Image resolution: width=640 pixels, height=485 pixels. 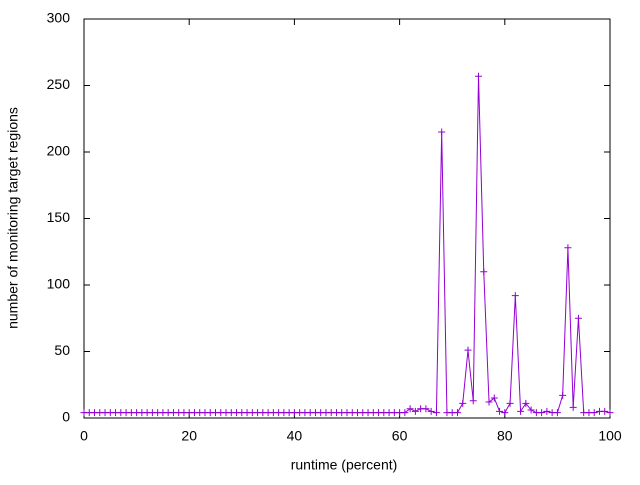 What do you see at coordinates (59, 84) in the screenshot?
I see `y-tick-label: 250` at bounding box center [59, 84].